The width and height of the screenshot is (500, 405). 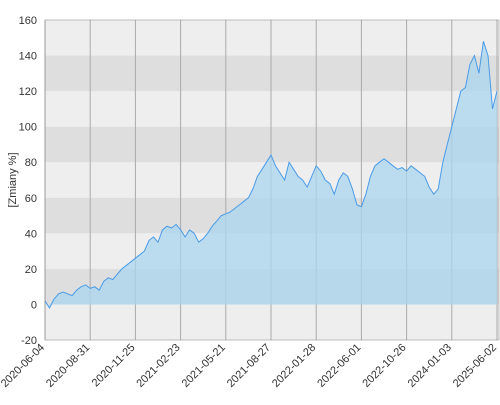 What do you see at coordinates (29, 341) in the screenshot?
I see `y-tick-label: -20` at bounding box center [29, 341].